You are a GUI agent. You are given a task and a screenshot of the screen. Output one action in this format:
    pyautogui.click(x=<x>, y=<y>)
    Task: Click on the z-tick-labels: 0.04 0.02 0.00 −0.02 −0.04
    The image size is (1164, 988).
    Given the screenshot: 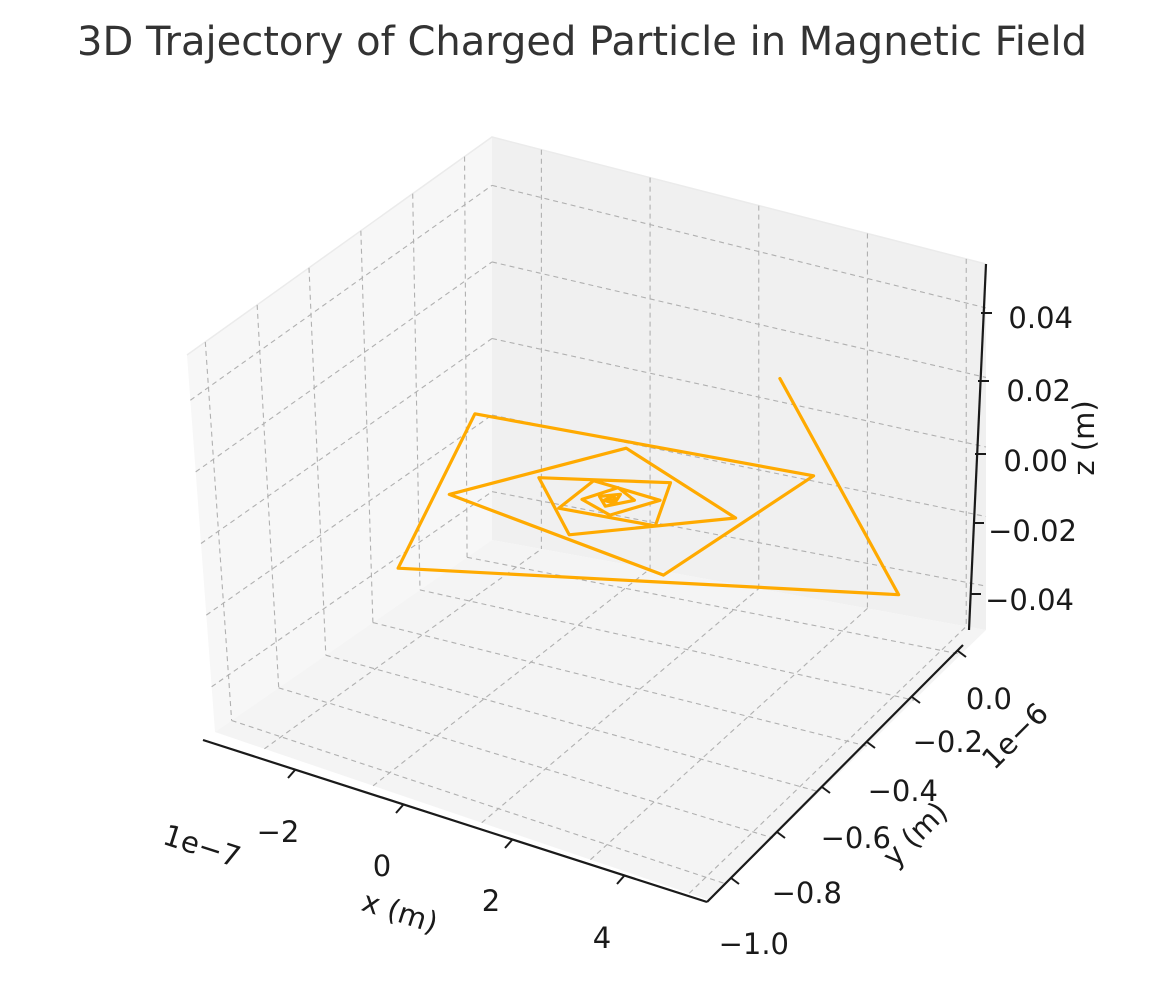 What is the action you would take?
    pyautogui.click(x=1031, y=459)
    